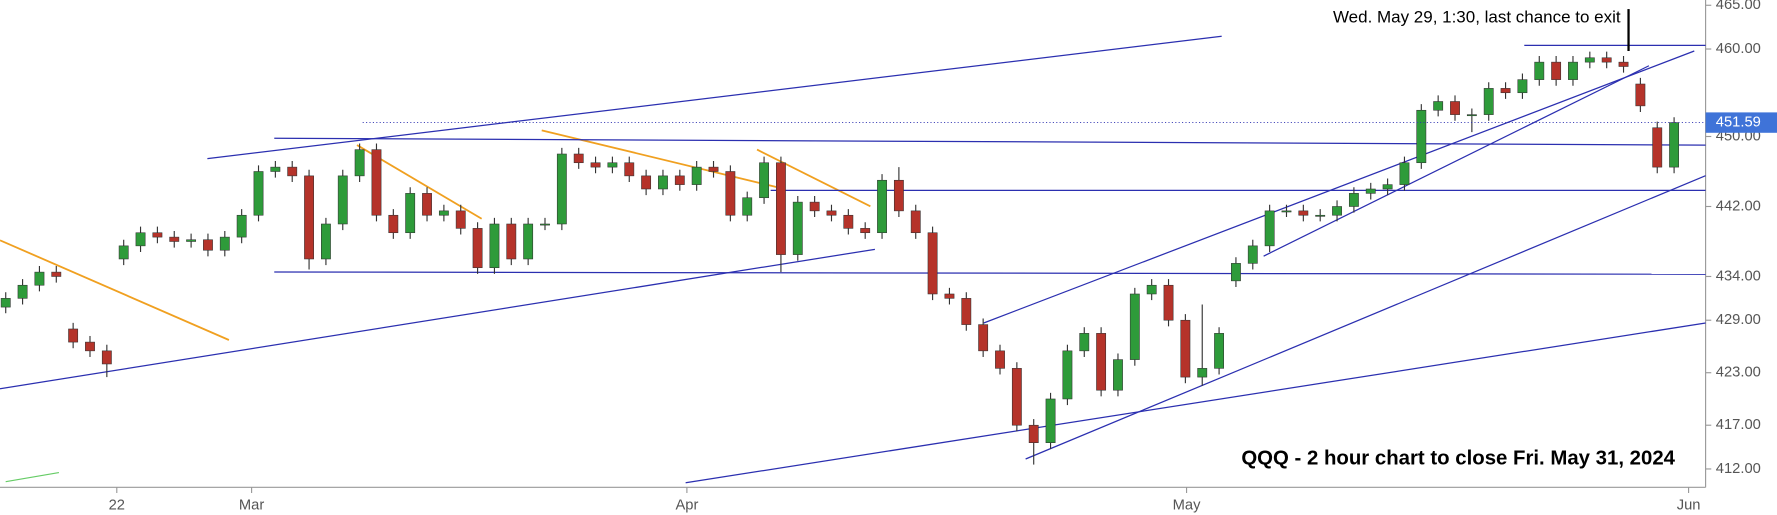  What do you see at coordinates (251, 505) in the screenshot?
I see `x-tick-label: Mar` at bounding box center [251, 505].